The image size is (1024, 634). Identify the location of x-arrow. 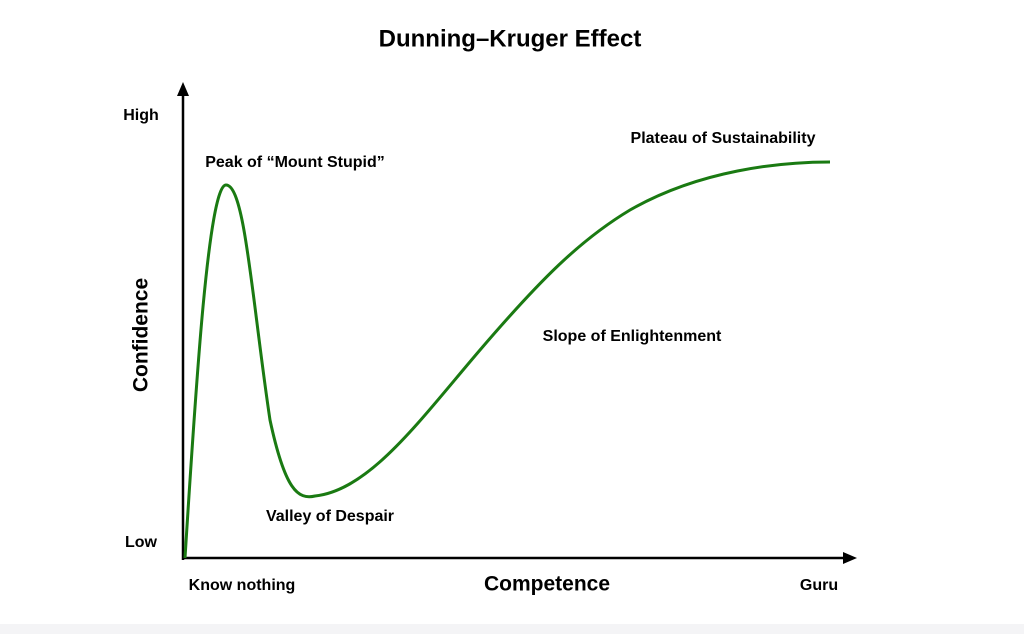
(850, 558).